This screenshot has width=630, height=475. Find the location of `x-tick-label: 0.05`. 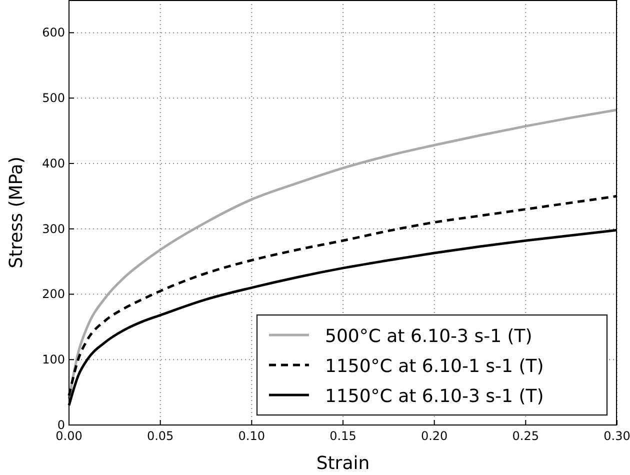

x-tick-label: 0.05 is located at coordinates (160, 436).